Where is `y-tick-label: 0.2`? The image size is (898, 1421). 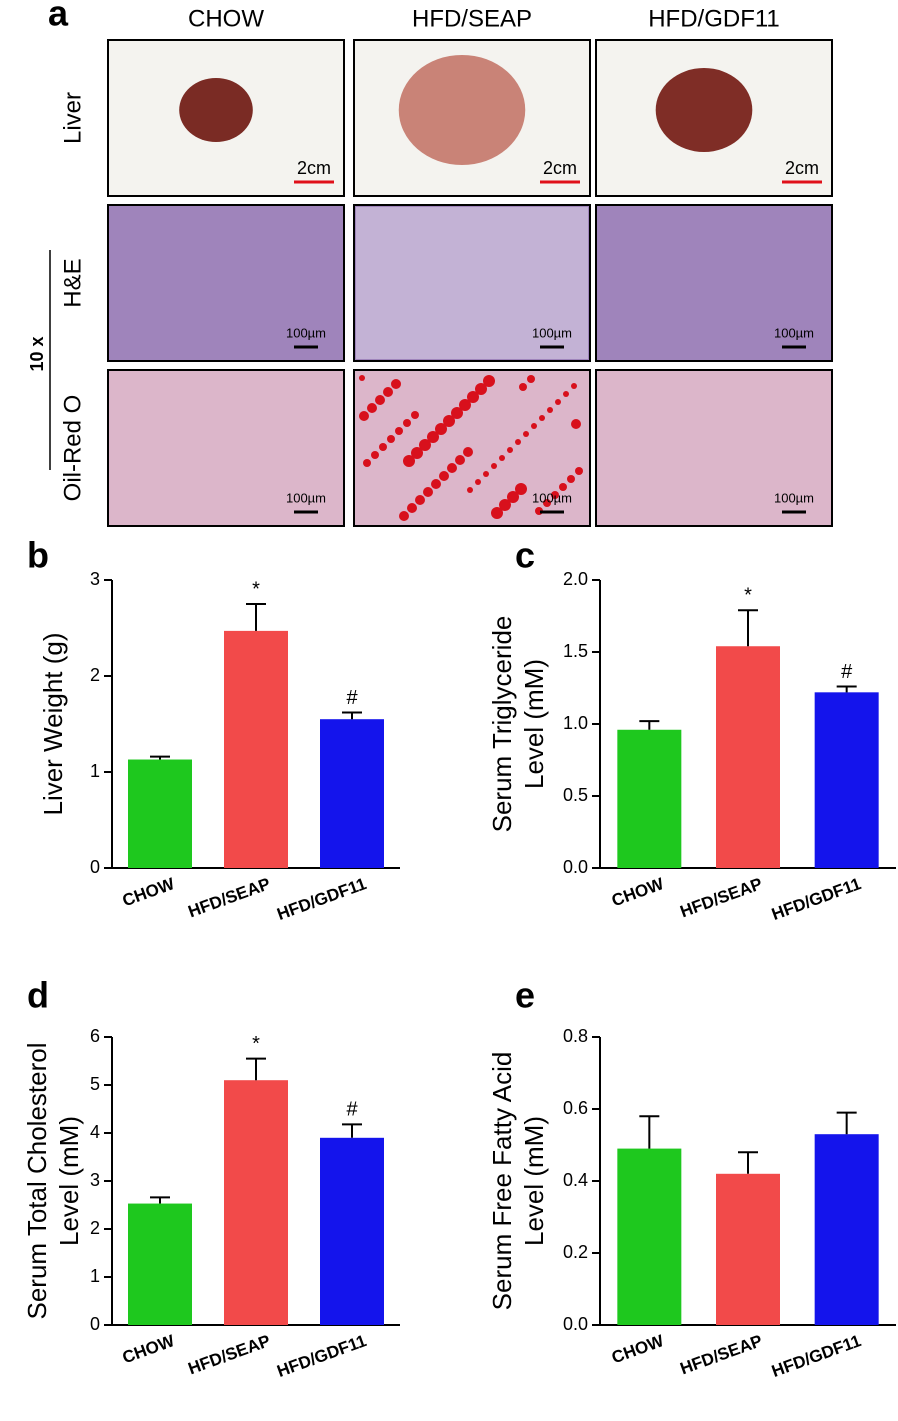 y-tick-label: 0.2 is located at coordinates (575, 1252).